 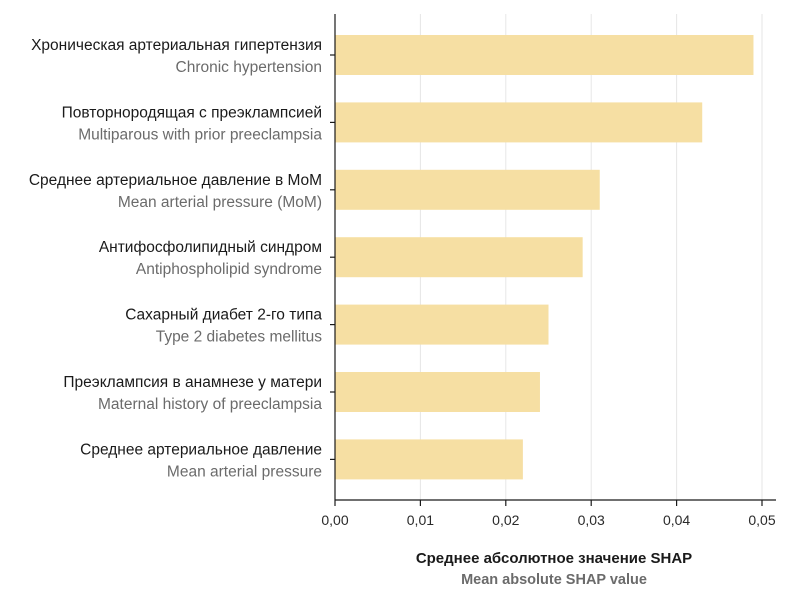 What do you see at coordinates (420, 520) in the screenshot?
I see `x-tick-label: 0,01` at bounding box center [420, 520].